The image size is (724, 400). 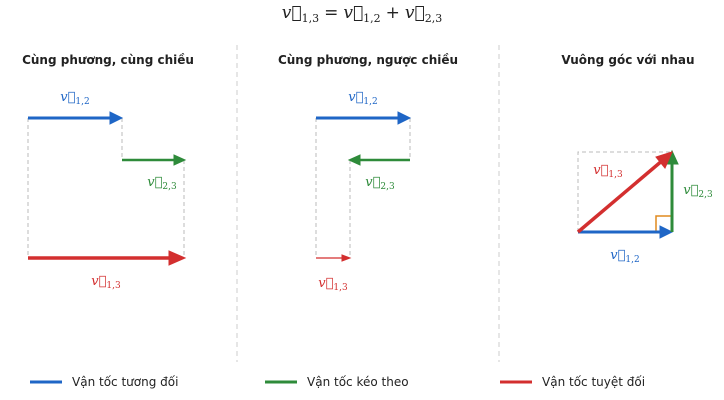 I want to click on legend-label: Vận tốc kéo theo, so click(x=358, y=382).